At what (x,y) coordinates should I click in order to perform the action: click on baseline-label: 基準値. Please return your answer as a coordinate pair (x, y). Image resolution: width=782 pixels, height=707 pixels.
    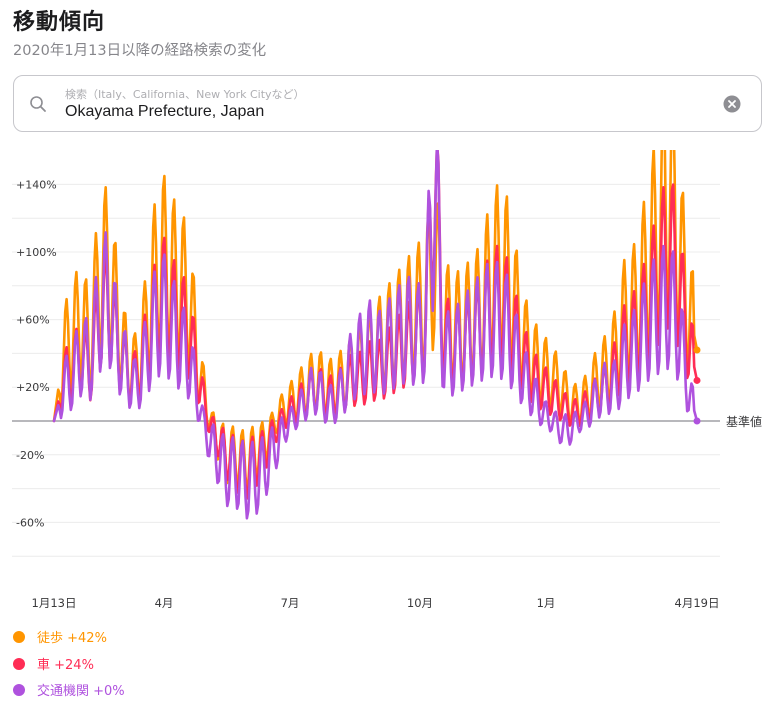
    Looking at the image, I should click on (744, 421).